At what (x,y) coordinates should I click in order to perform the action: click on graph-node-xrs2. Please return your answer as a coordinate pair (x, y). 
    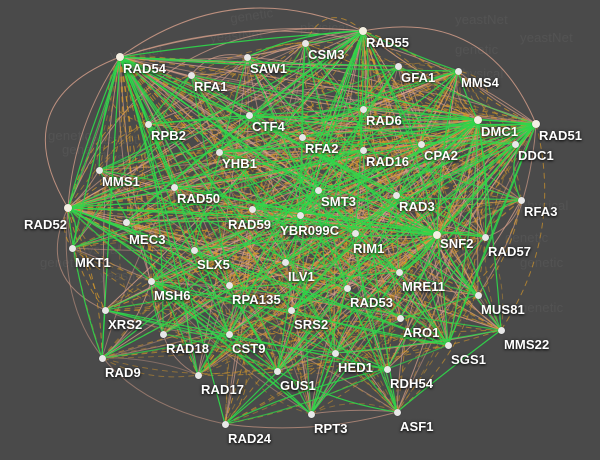
    Looking at the image, I should click on (105, 310).